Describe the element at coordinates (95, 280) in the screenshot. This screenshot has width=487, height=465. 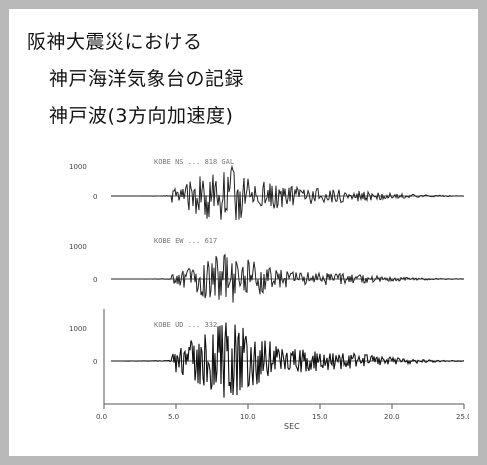
I see `panel-2-zero-label: 0` at that location.